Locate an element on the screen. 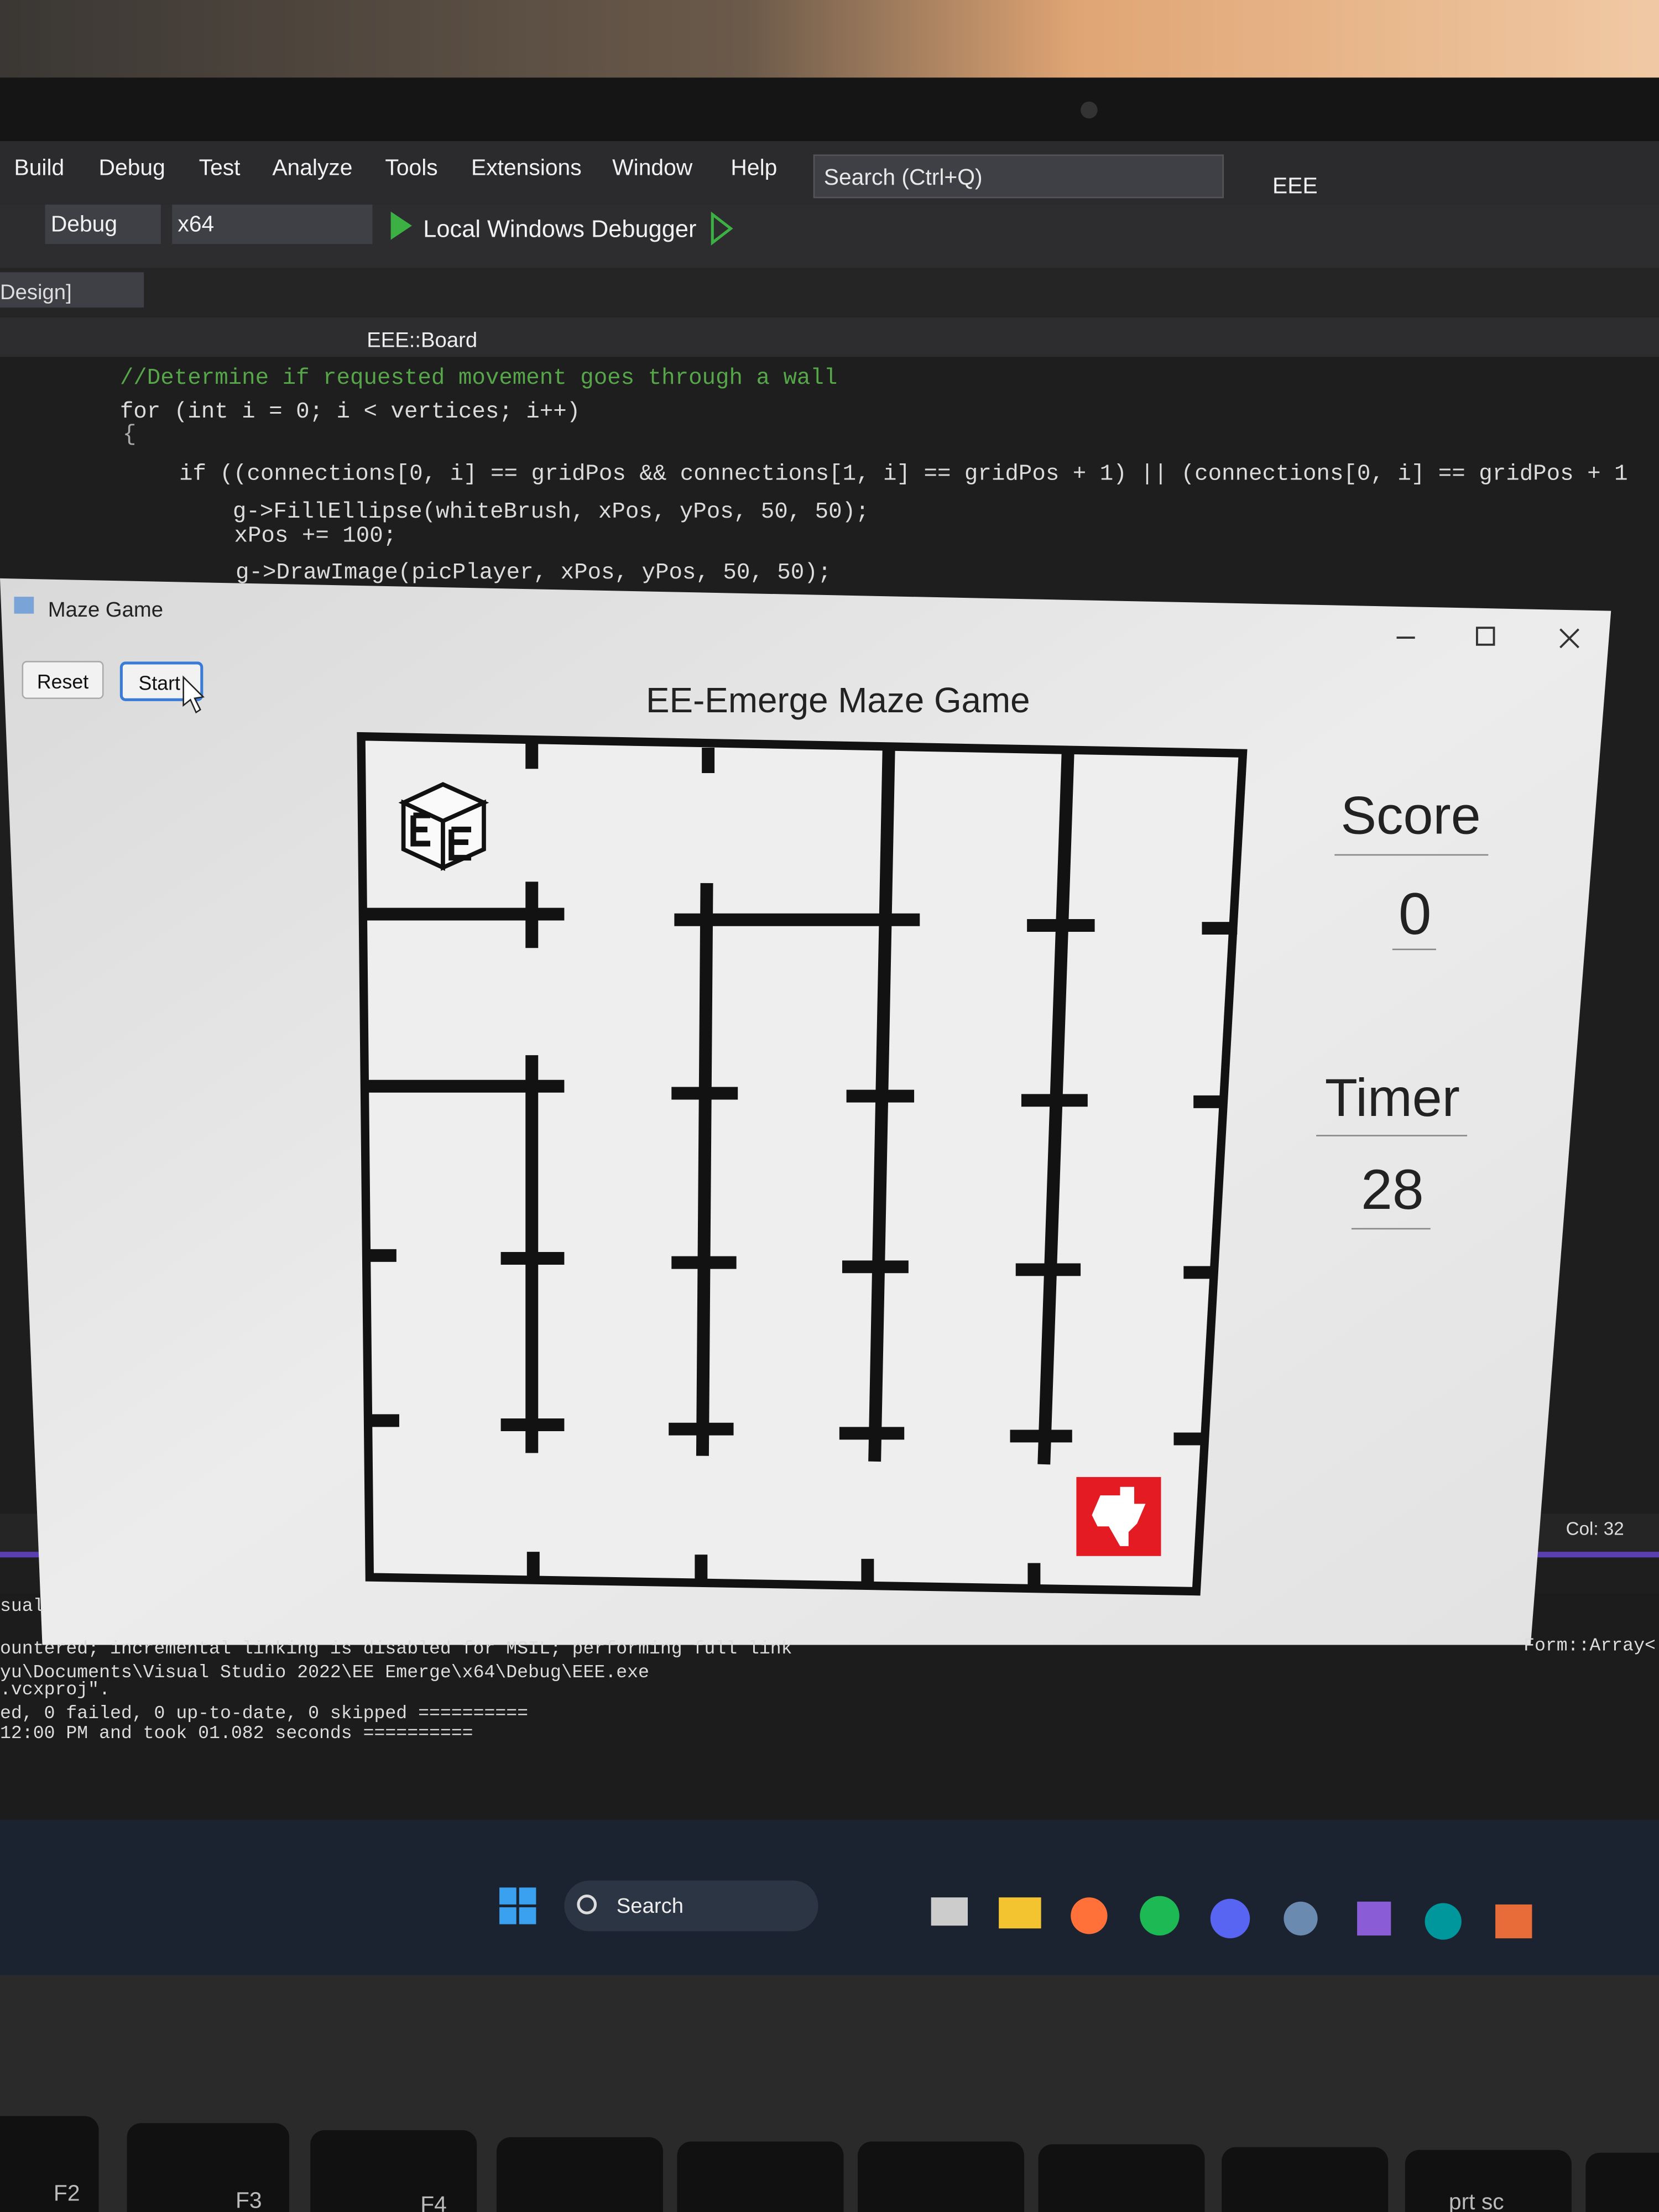 The height and width of the screenshot is (2212, 1659). timer-value: 28 is located at coordinates (1393, 1189).